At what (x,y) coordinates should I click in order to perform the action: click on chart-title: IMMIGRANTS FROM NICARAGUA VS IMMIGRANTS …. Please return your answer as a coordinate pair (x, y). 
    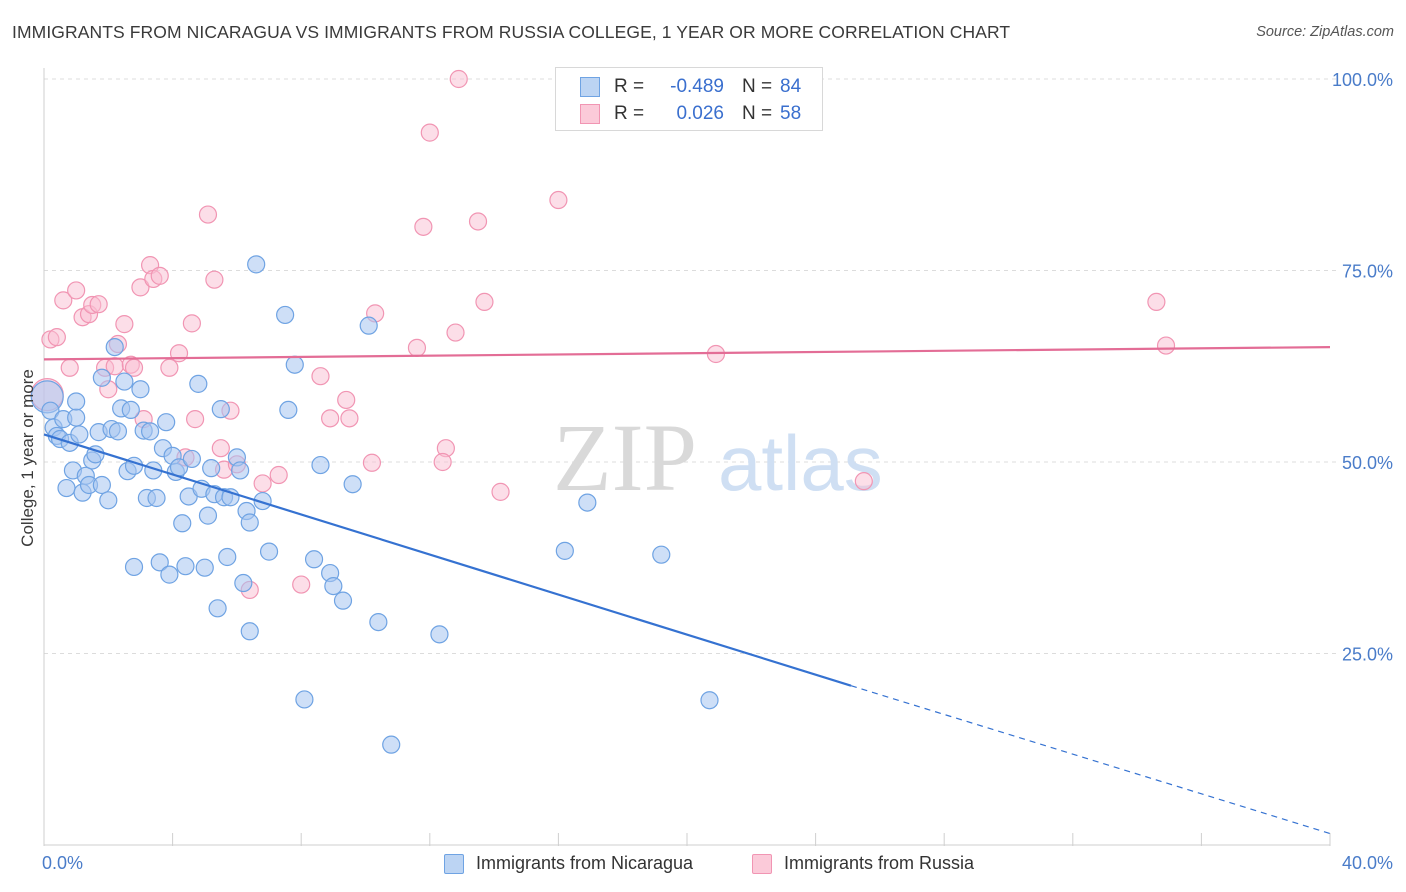
    Looking at the image, I should click on (511, 32).